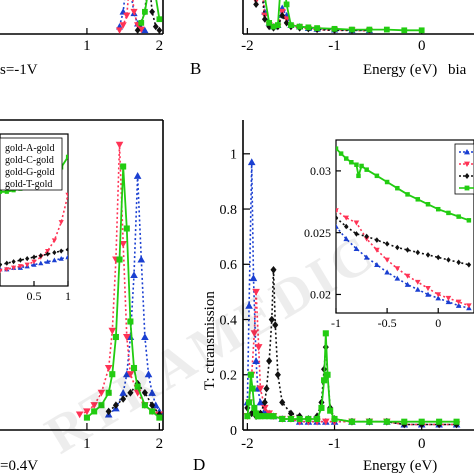 This screenshot has width=474, height=474. What do you see at coordinates (28, 184) in the screenshot?
I see `legend-entry-label: gold-T-gold` at bounding box center [28, 184].